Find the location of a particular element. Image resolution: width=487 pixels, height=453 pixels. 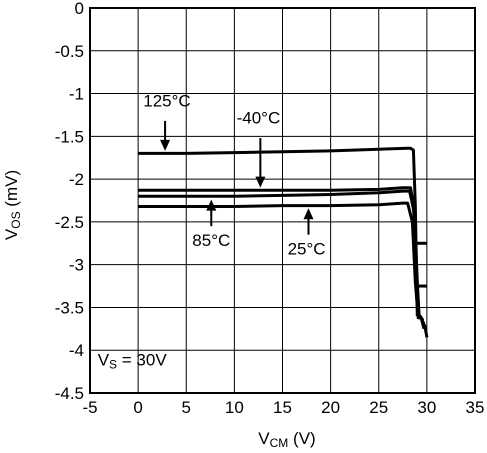

y-axis-title: VOS (mV) is located at coordinates (12, 205).